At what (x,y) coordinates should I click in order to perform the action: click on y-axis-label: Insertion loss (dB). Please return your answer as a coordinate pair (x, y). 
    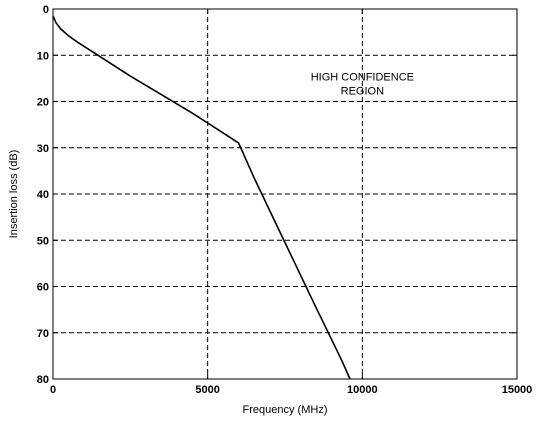
    Looking at the image, I should click on (14, 194).